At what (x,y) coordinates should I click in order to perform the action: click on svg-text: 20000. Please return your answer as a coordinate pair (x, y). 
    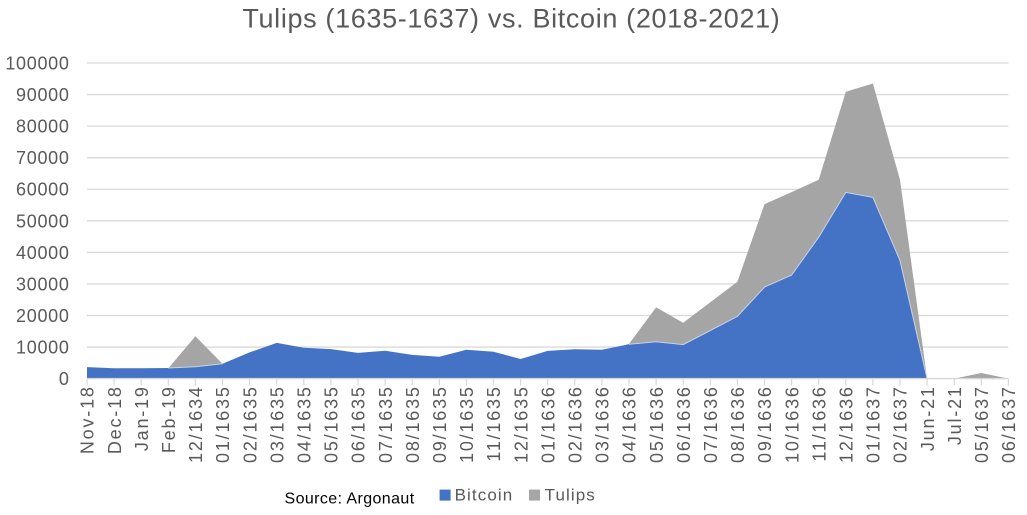
    Looking at the image, I should click on (43, 316).